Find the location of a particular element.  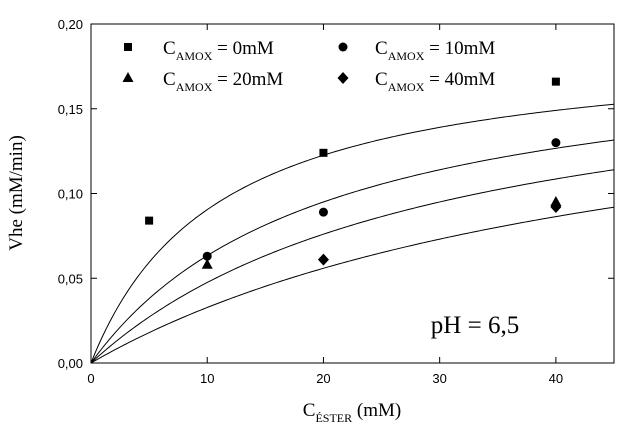

legend-label: CAMOX = 20mM is located at coordinates (223, 81).